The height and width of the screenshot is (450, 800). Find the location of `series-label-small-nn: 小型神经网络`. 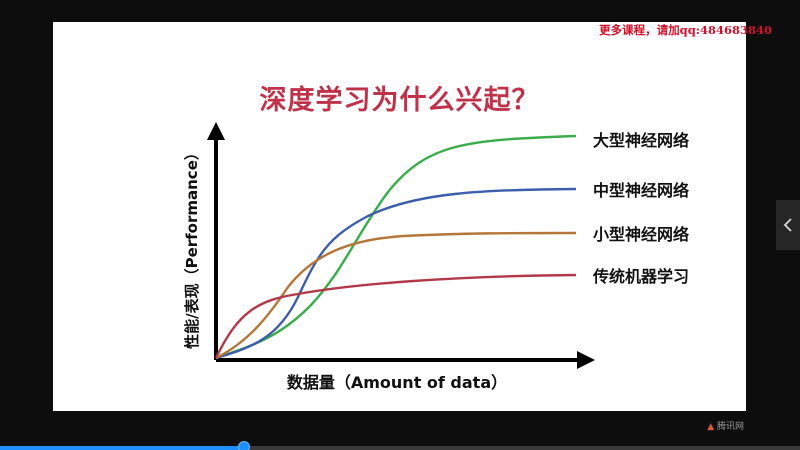

series-label-small-nn: 小型神经网络 is located at coordinates (641, 234).